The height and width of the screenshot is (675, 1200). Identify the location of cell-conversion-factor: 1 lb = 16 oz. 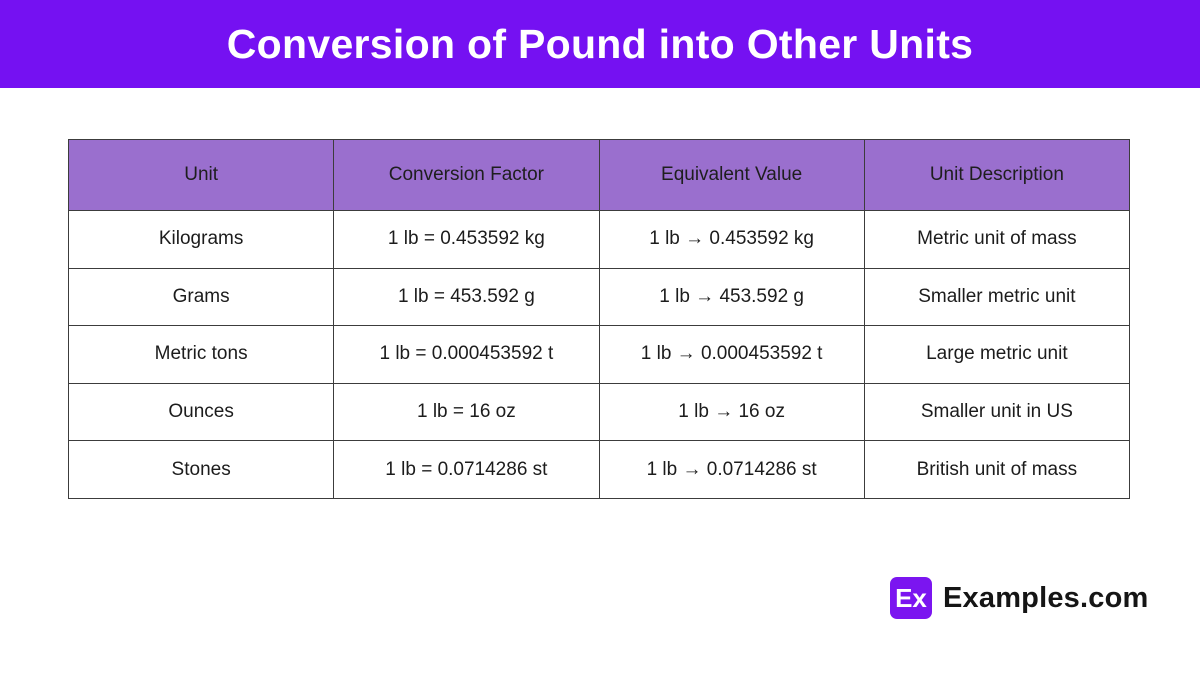
(466, 412).